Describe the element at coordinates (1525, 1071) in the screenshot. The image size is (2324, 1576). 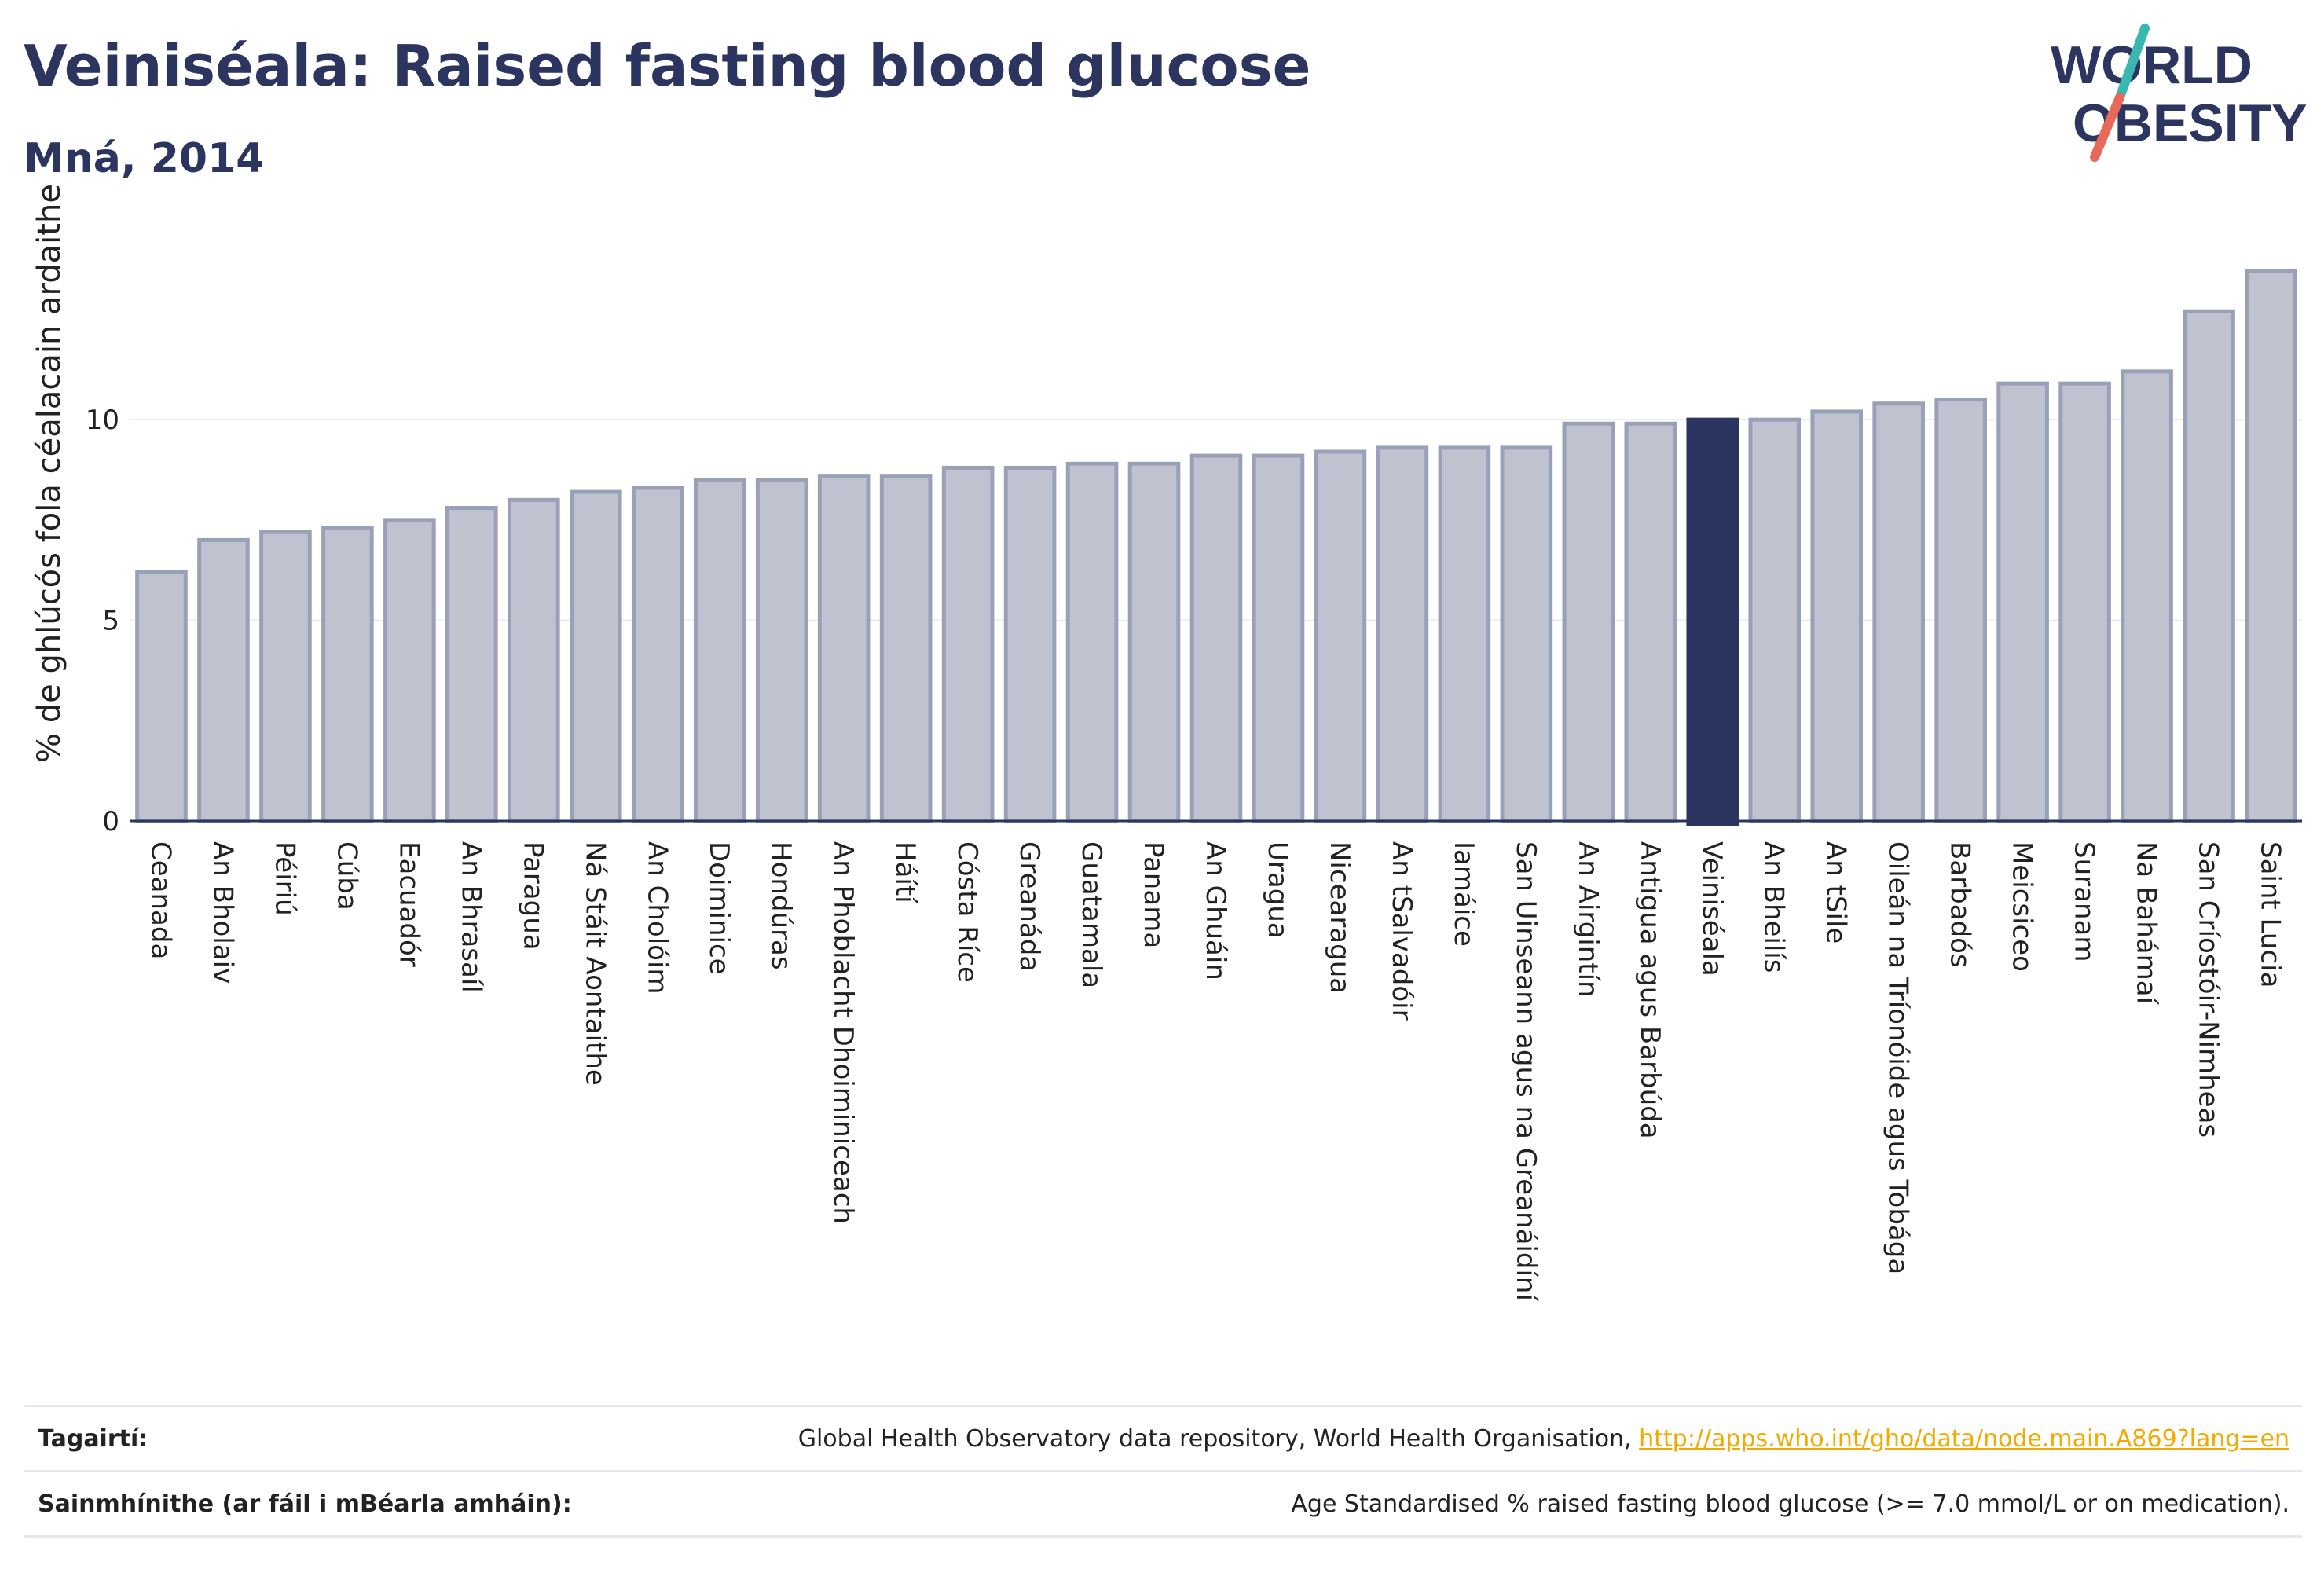
I see `x-category-label: San Uinseann agus na Greanáidíní` at that location.